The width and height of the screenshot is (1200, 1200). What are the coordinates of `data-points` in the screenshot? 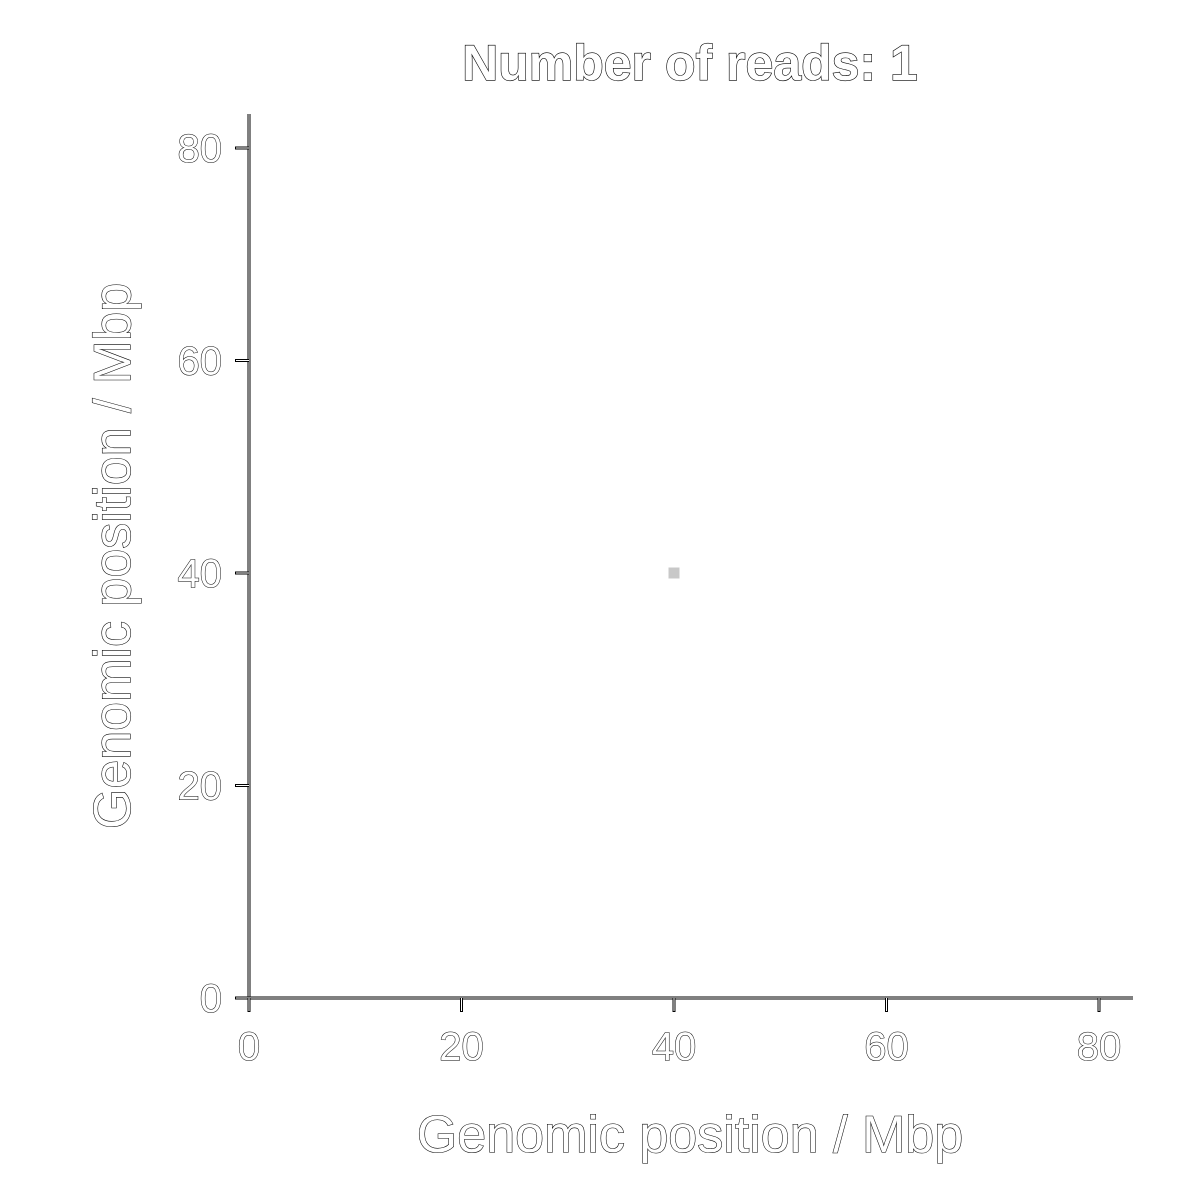 It's located at (674, 573).